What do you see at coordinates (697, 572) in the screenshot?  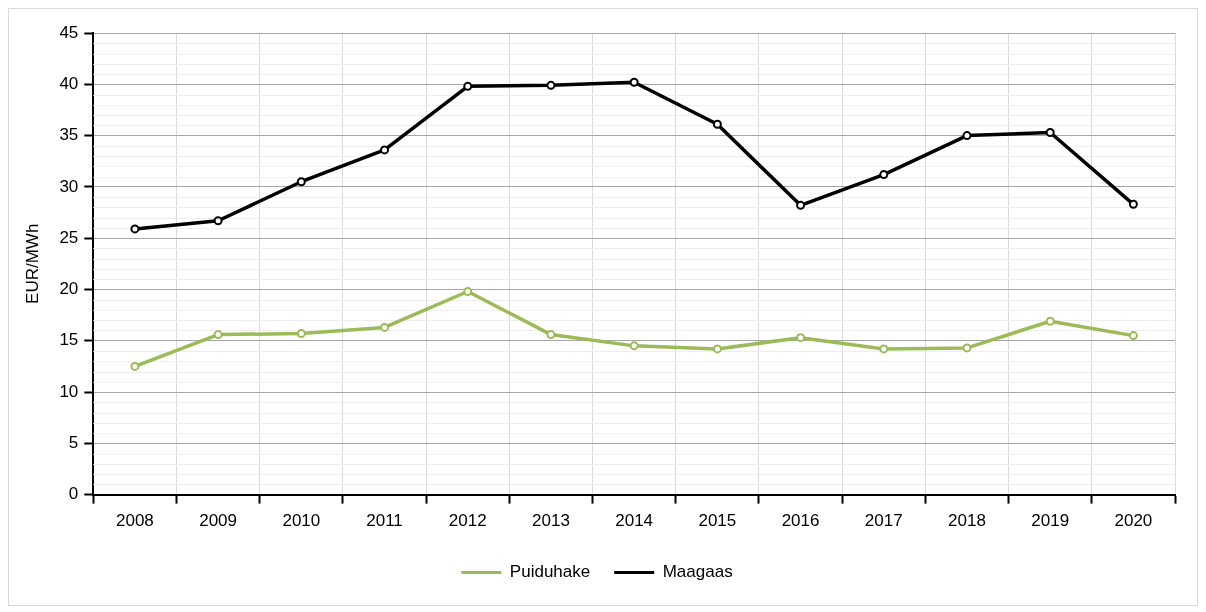 I see `legend-label: Maagaas` at bounding box center [697, 572].